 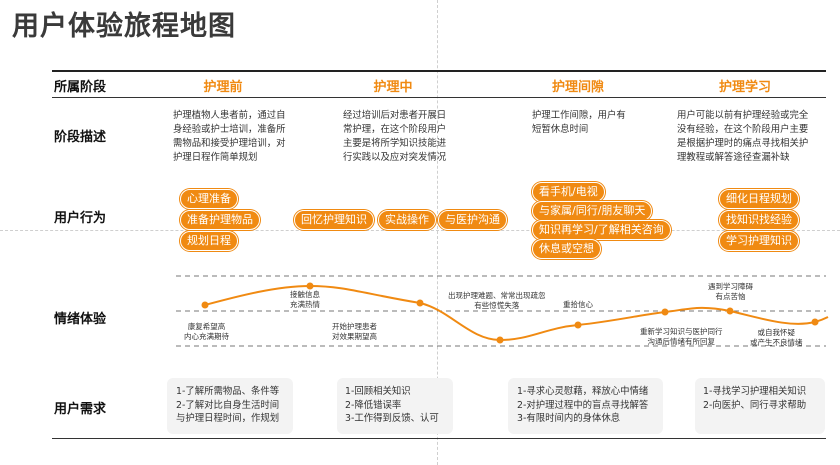 What do you see at coordinates (80, 137) in the screenshot?
I see `row-label-description: 阶段描述` at bounding box center [80, 137].